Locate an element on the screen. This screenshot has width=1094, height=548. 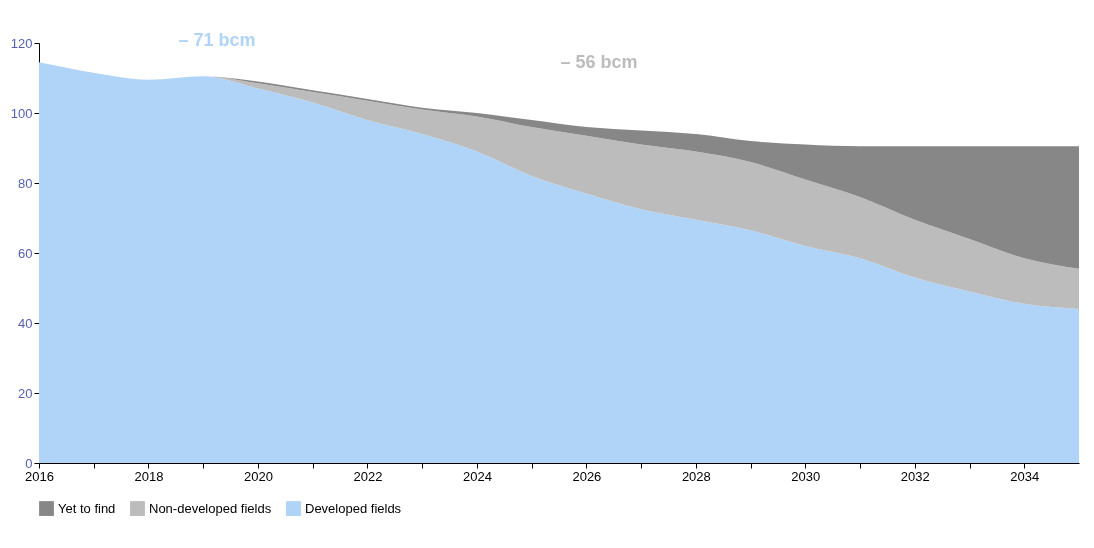
x-tick-label: 2030 is located at coordinates (806, 476).